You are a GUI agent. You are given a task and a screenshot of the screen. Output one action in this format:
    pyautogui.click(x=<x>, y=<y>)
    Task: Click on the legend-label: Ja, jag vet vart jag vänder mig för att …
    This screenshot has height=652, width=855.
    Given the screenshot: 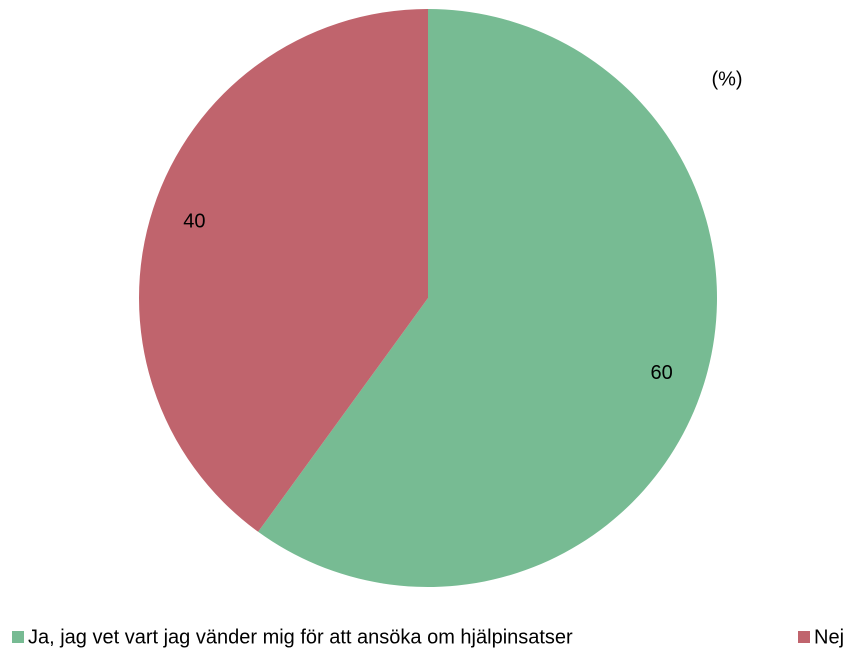 What is the action you would take?
    pyautogui.click(x=300, y=637)
    